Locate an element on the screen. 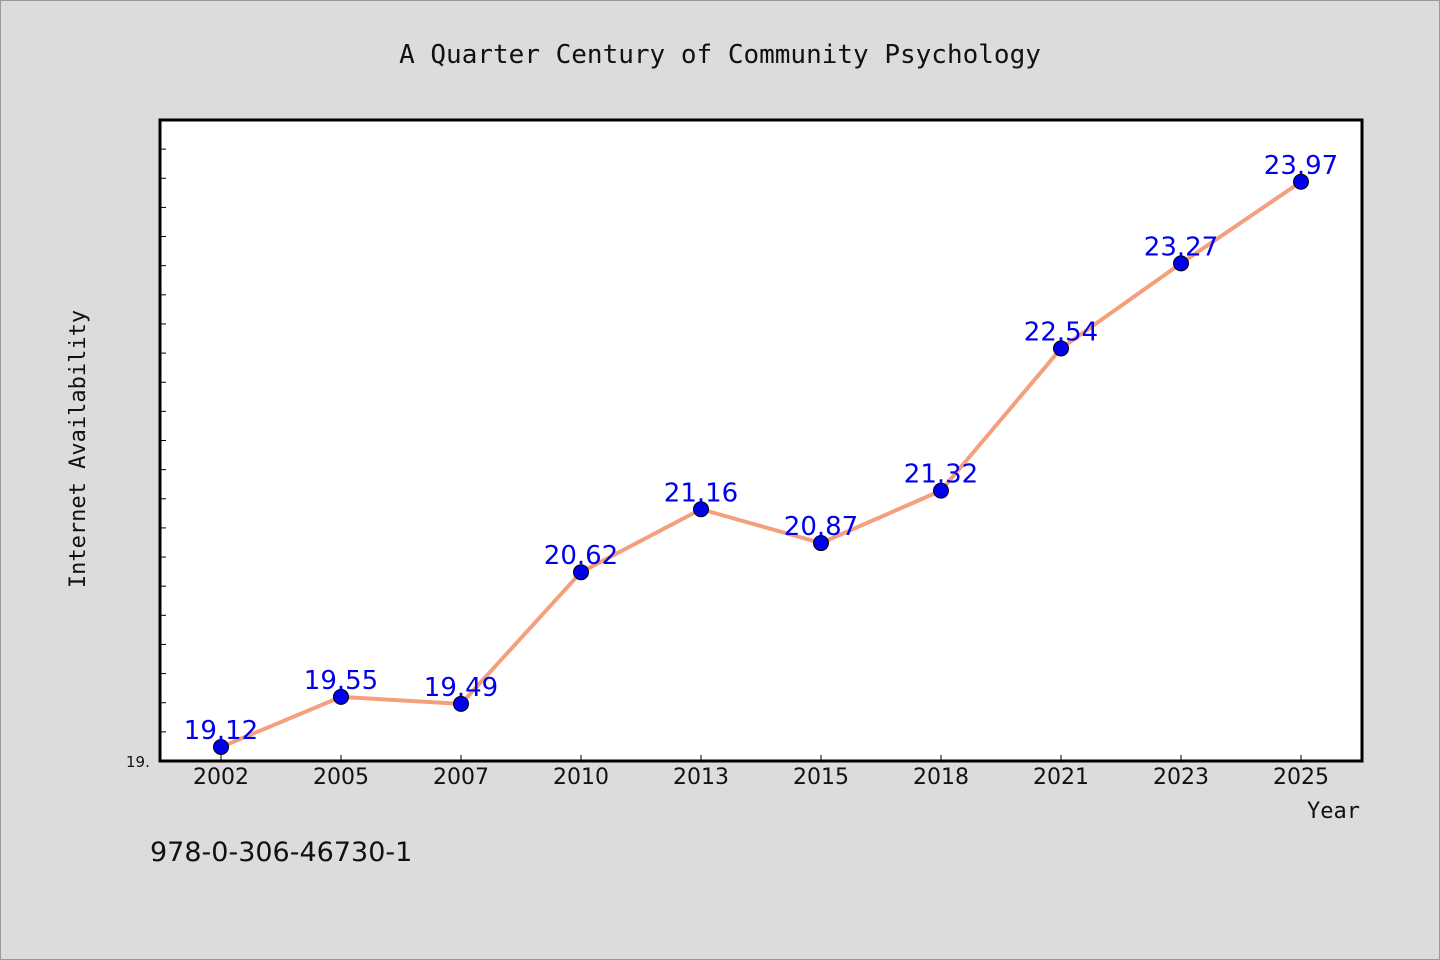 The height and width of the screenshot is (960, 1440). x-tick-label: 2021 is located at coordinates (1061, 777).